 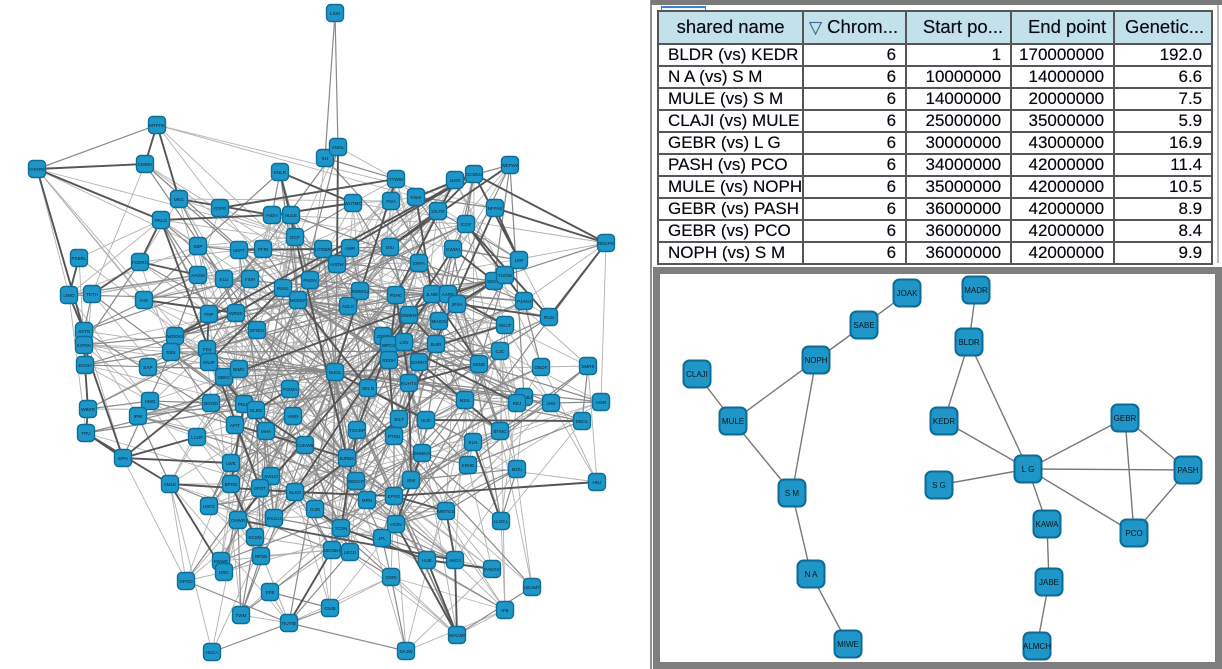 I want to click on svg-text: PSHC, so click(x=396, y=295).